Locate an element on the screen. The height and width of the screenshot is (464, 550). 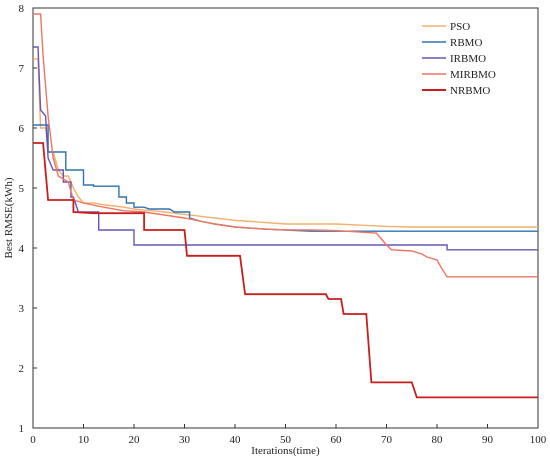
x-tick-label: 60 is located at coordinates (337, 440).